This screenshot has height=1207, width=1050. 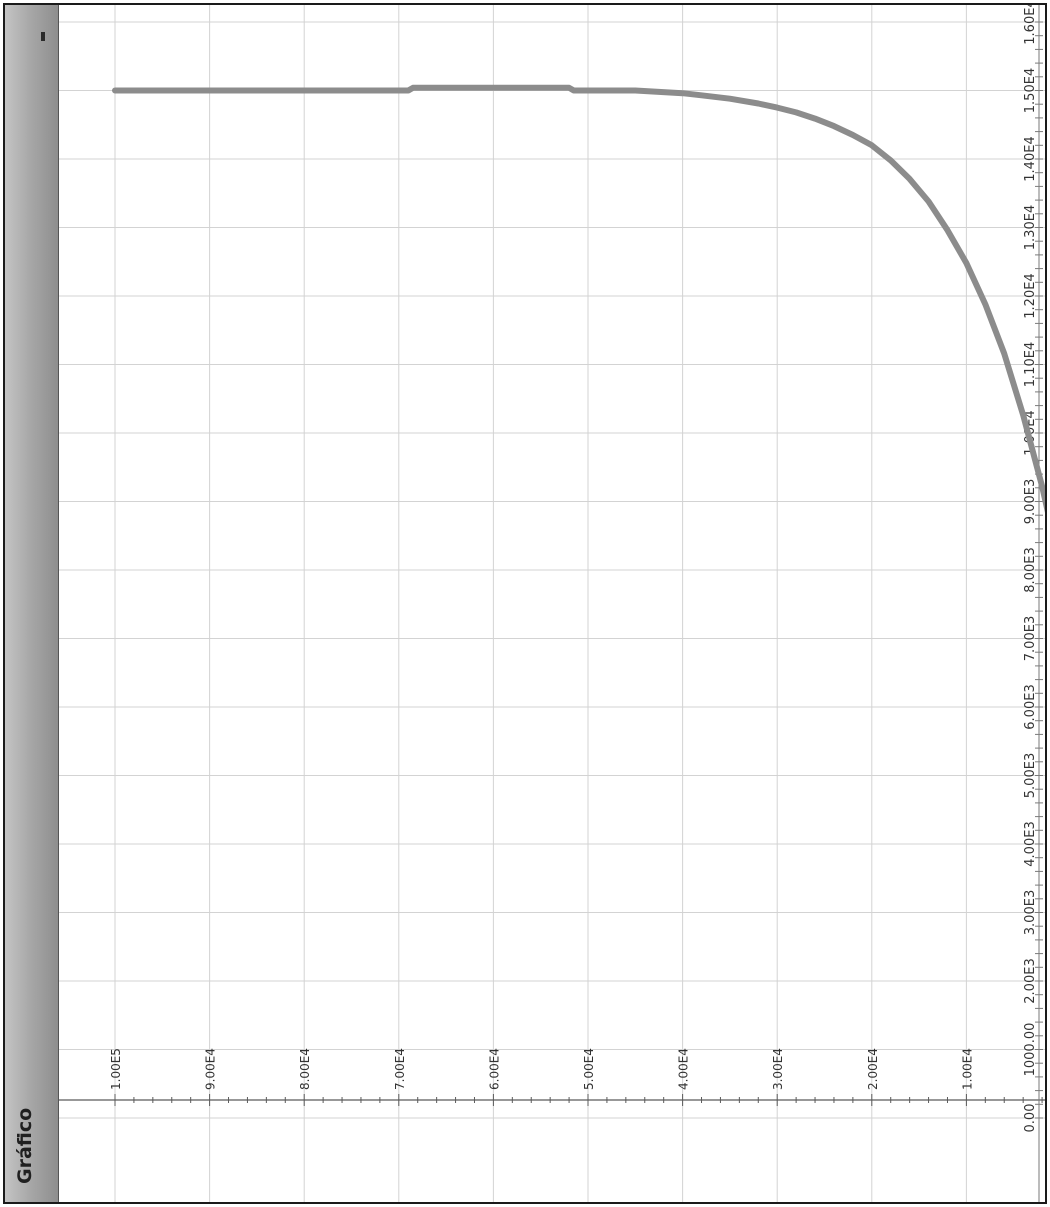 I want to click on y-tick-label: 1.30E4, so click(x=1030, y=227).